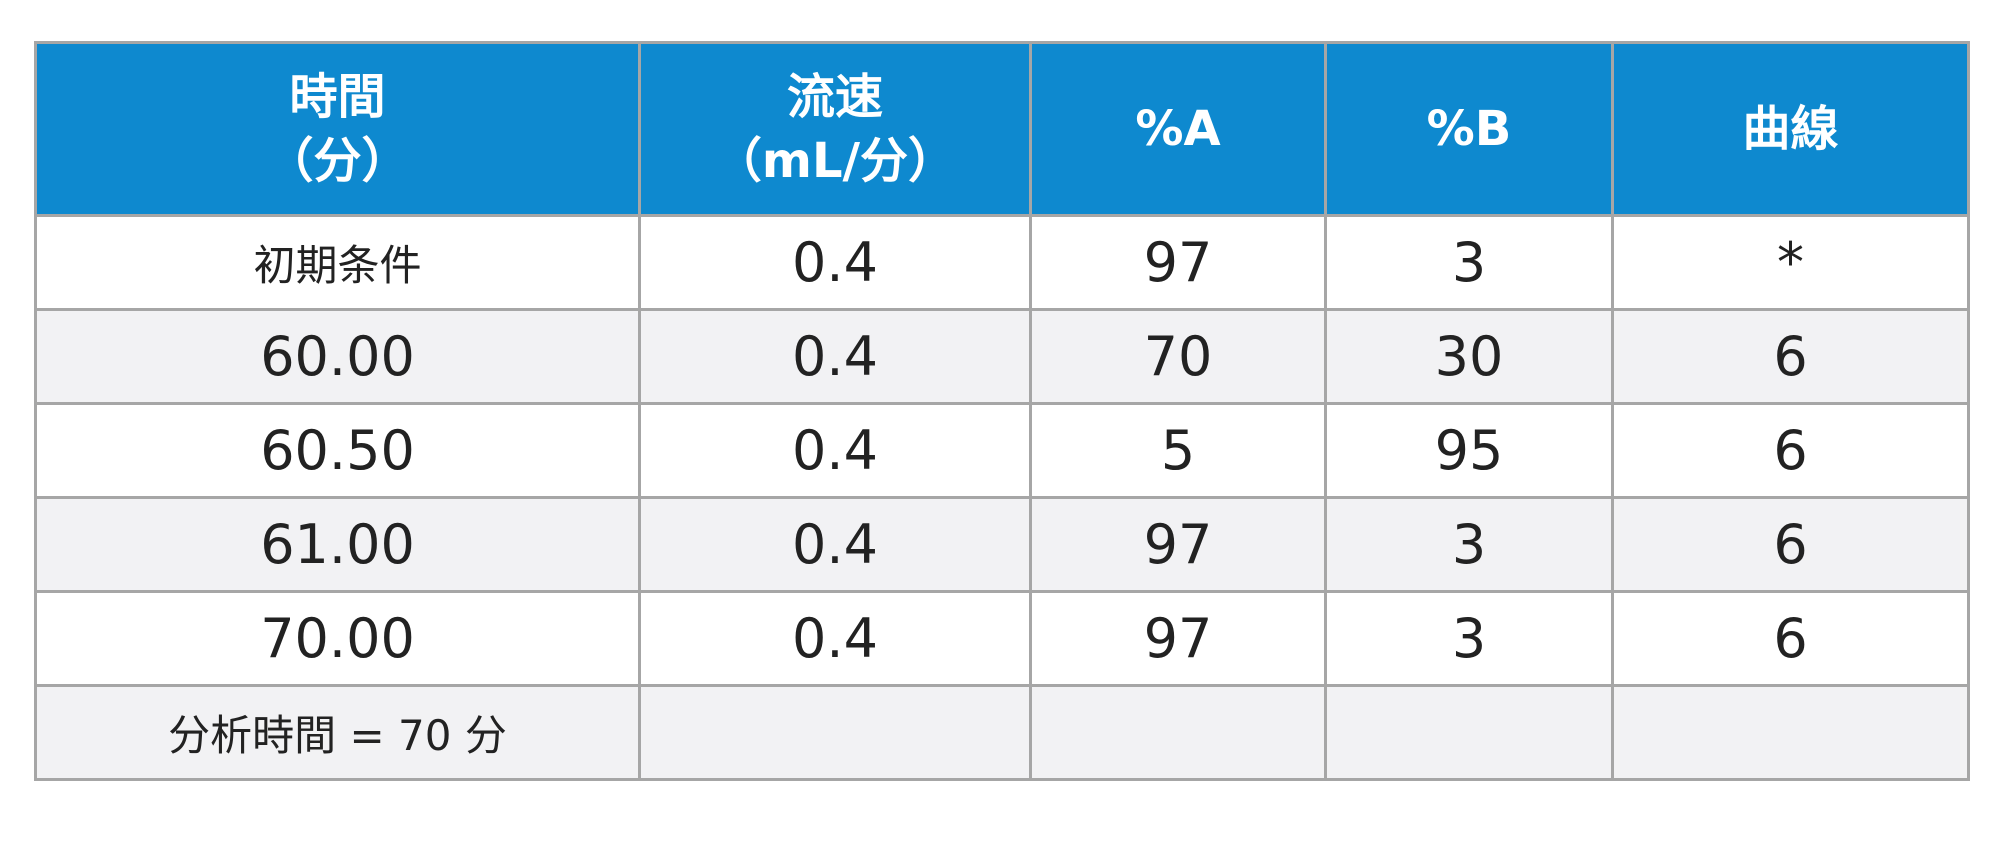  I want to click on table-row: 61.00 0.4 97 3 6, so click(1002, 544).